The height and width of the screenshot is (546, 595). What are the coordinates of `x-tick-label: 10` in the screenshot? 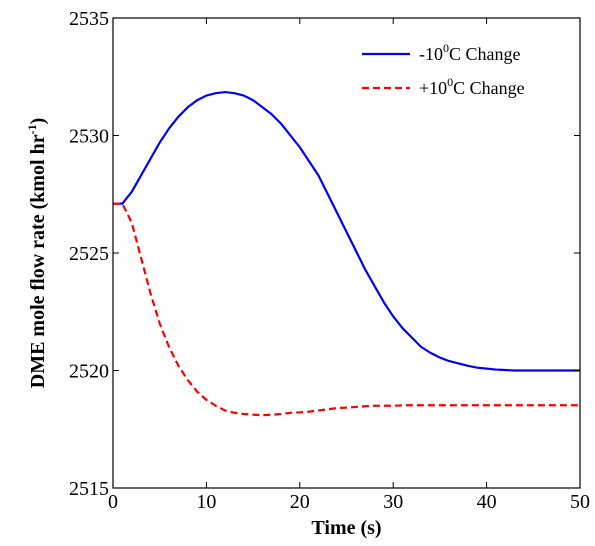 It's located at (206, 502).